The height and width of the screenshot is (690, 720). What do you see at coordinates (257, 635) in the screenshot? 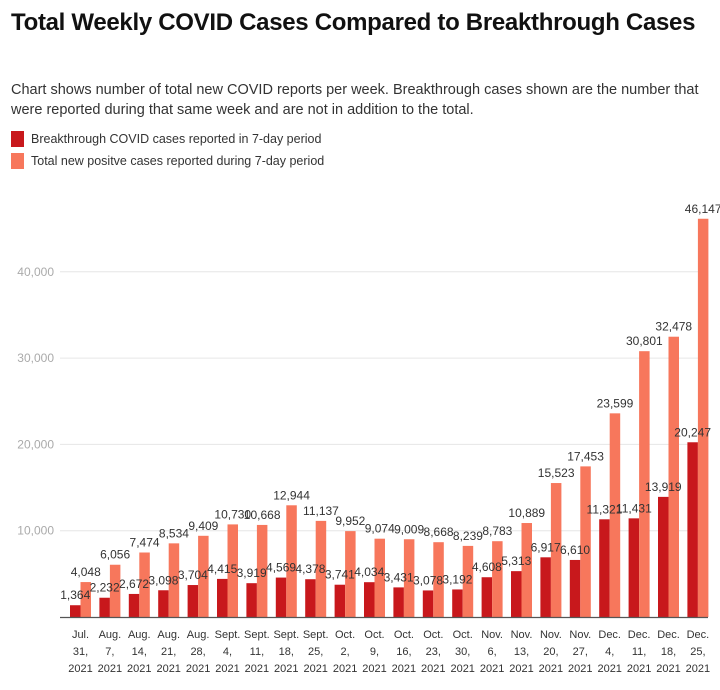
I see `x-tick-label: Sept.` at bounding box center [257, 635].